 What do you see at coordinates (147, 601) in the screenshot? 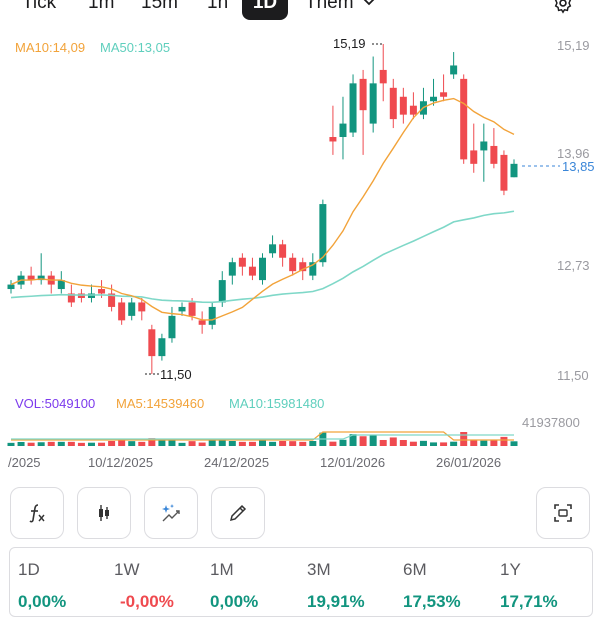
I see `period-change: -0,00%` at bounding box center [147, 601].